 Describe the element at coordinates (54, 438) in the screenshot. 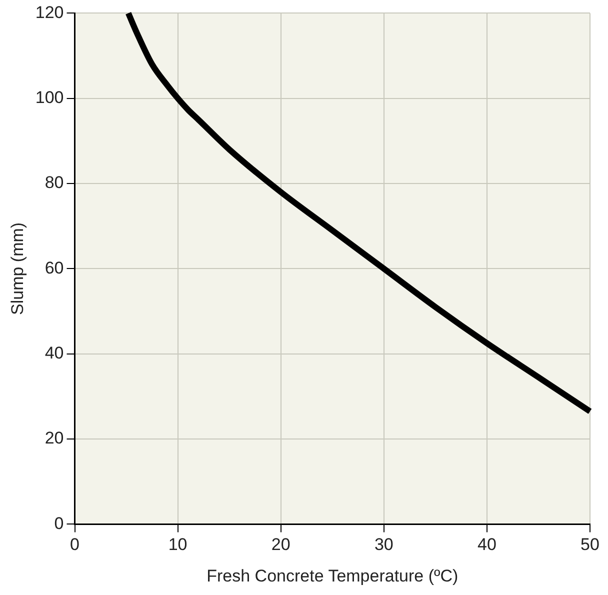

I see `y-tick-label: 20` at that location.